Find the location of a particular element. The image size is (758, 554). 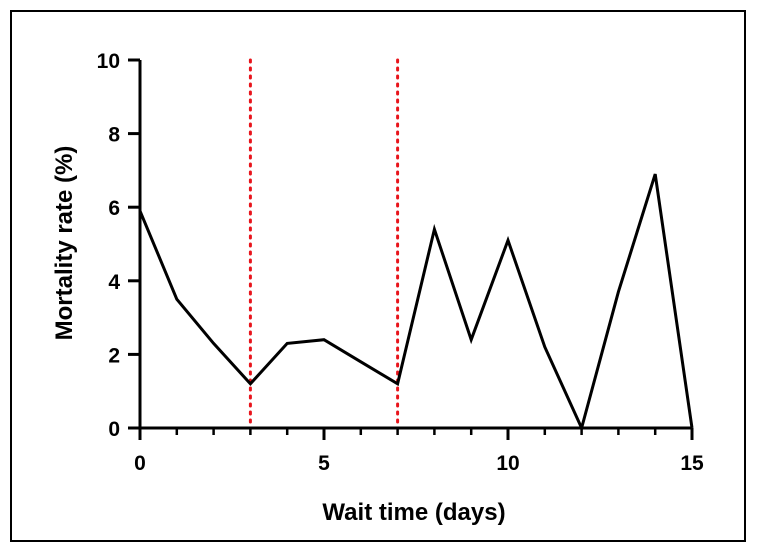

y-axis-title: Mortality rate (%) is located at coordinates (64, 243).